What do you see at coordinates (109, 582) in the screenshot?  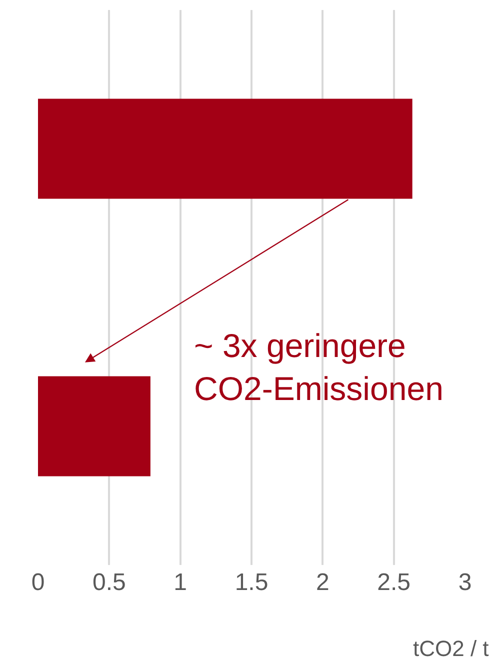 I see `x-tick-label: 0.5` at bounding box center [109, 582].